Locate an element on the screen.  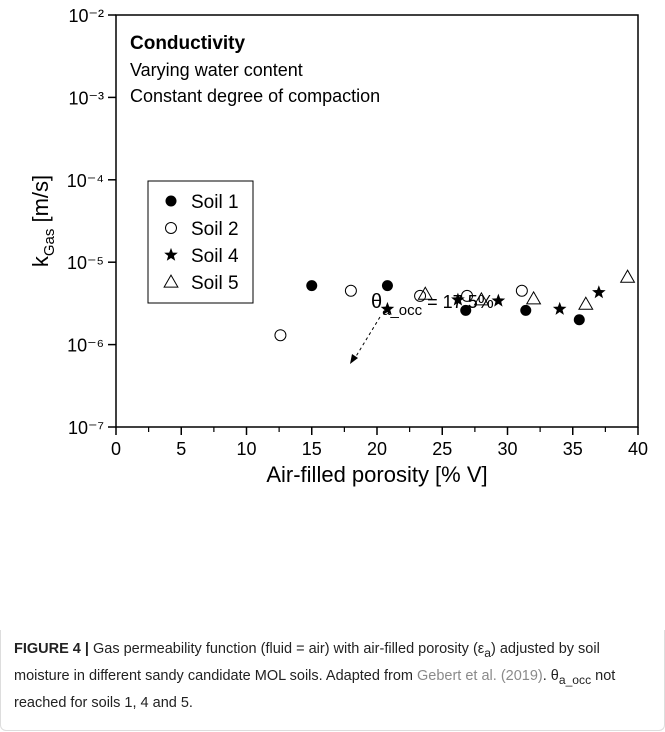
callout-main: θ is located at coordinates (376, 302).